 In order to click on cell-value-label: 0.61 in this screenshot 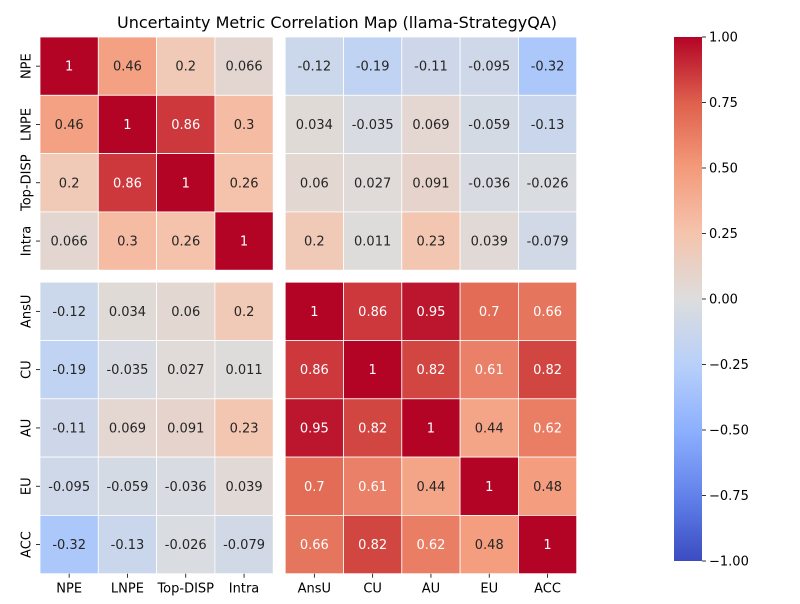, I will do `click(489, 370)`.